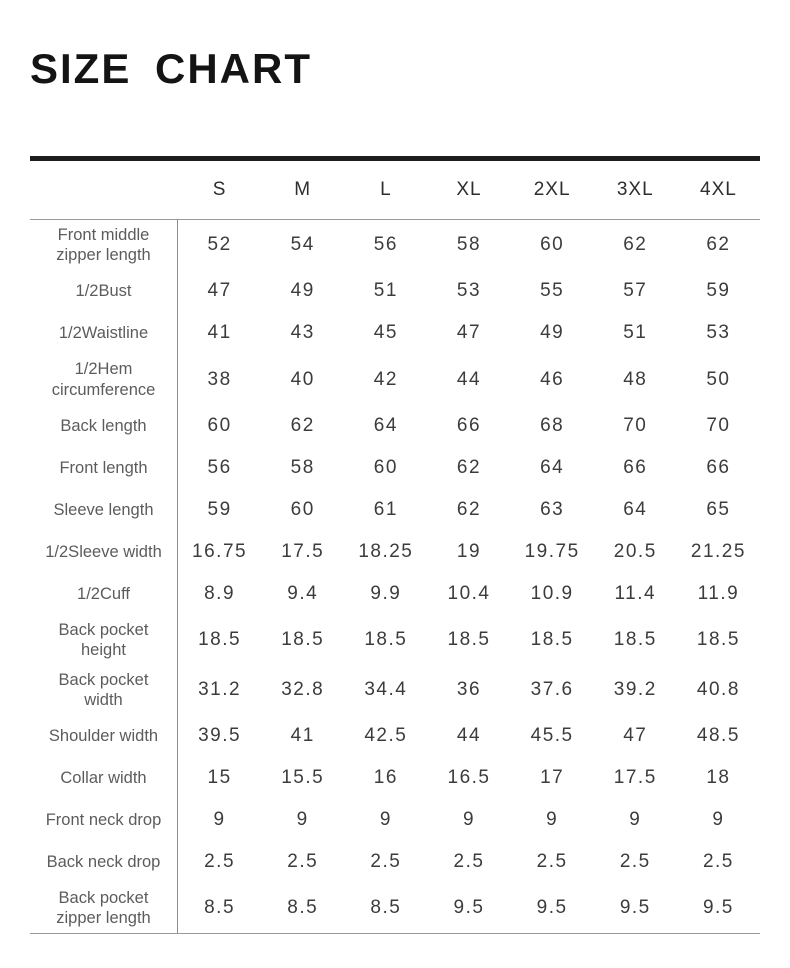 The height and width of the screenshot is (968, 790). I want to click on cell-value: 54, so click(302, 245).